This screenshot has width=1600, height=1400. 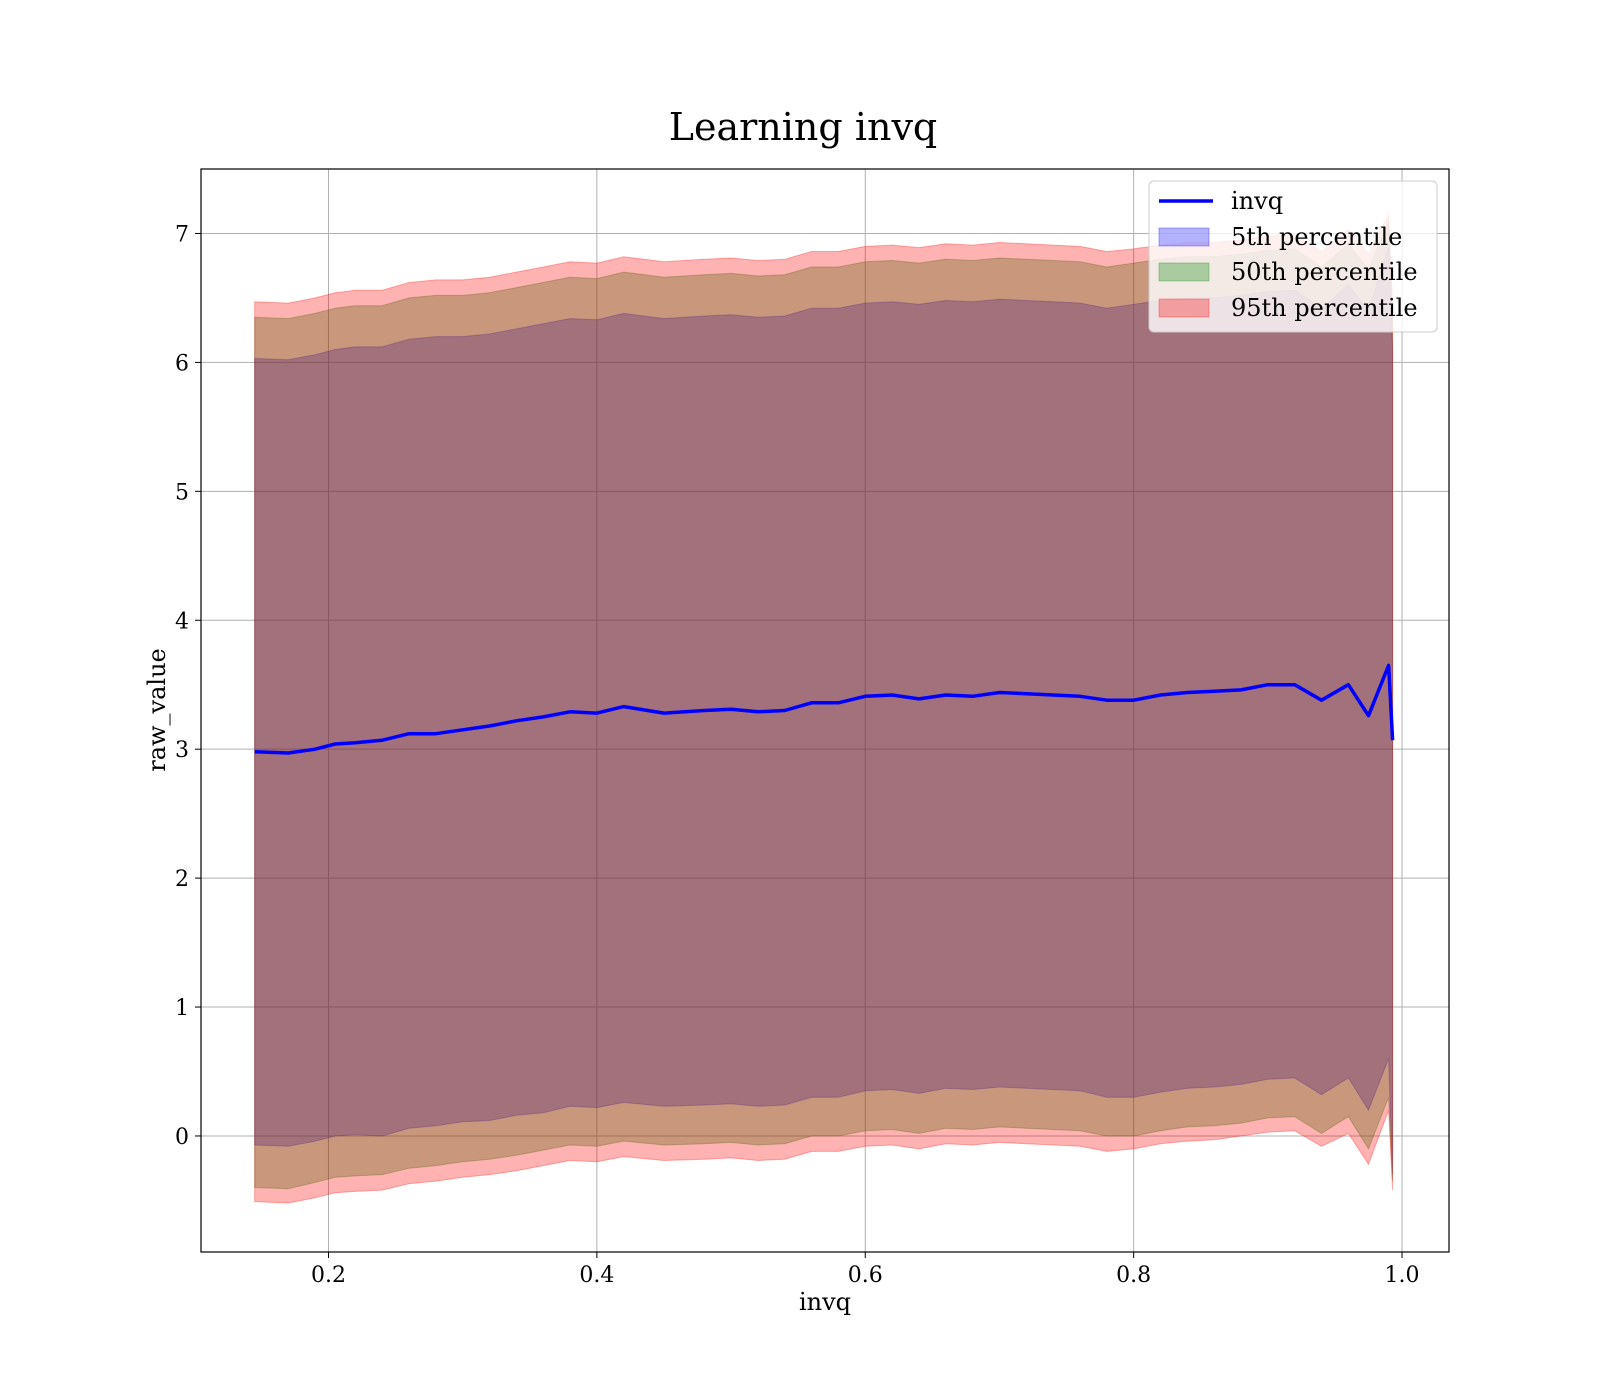 What do you see at coordinates (825, 1302) in the screenshot?
I see `x-axis-label: invq` at bounding box center [825, 1302].